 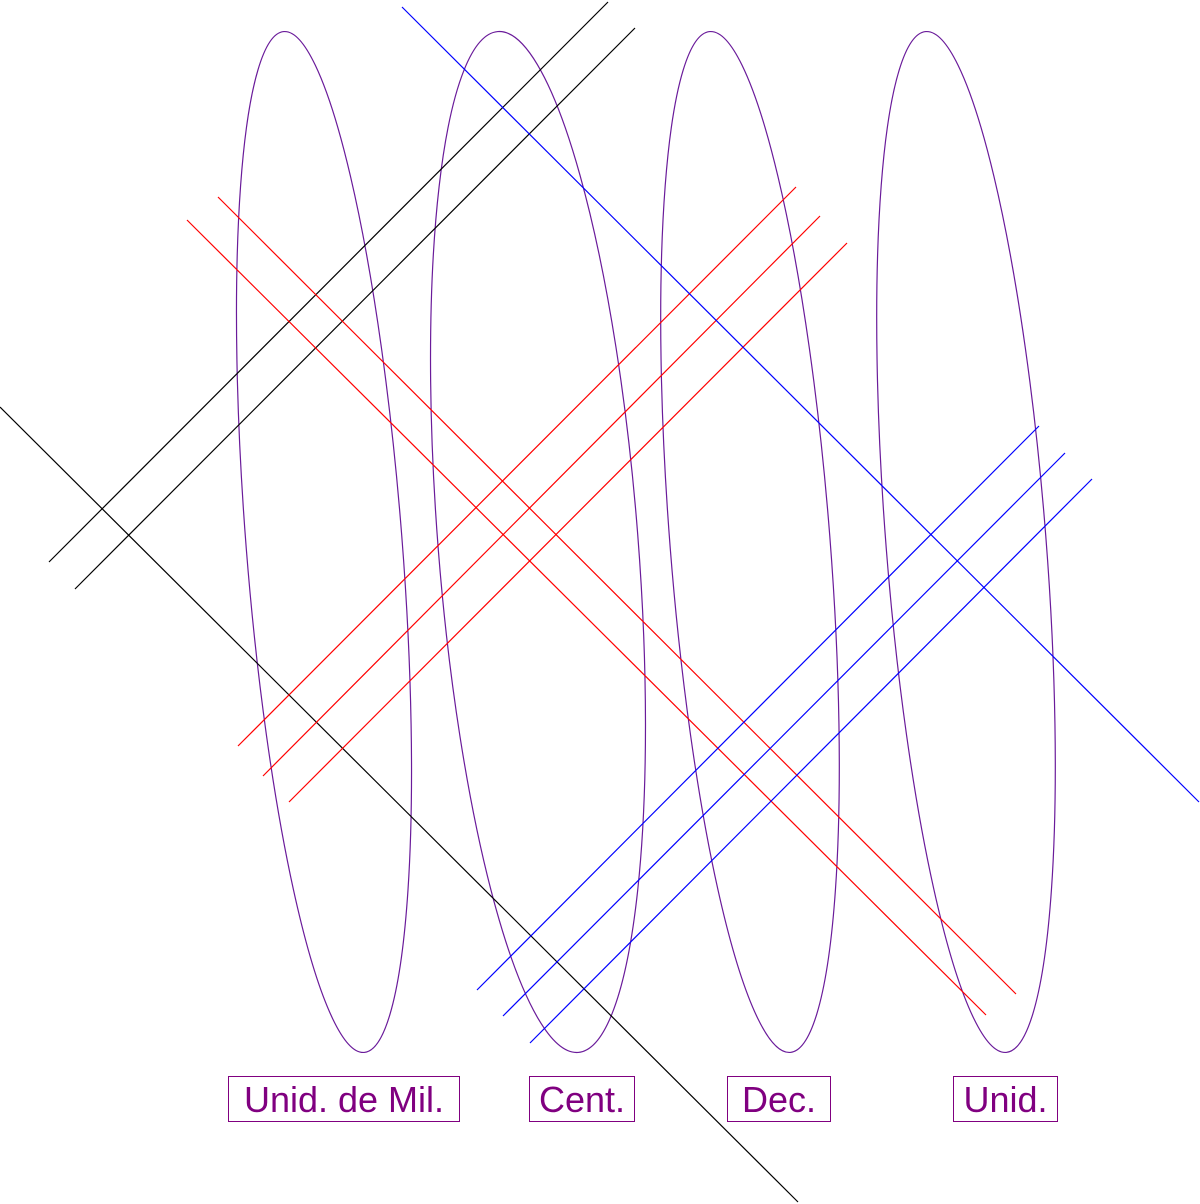 What do you see at coordinates (344, 1099) in the screenshot?
I see `label-thousands: Unid. de Mil.` at bounding box center [344, 1099].